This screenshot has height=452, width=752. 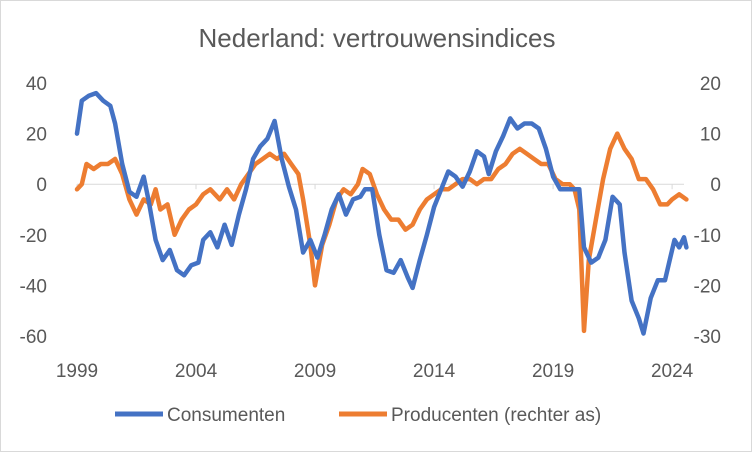 What do you see at coordinates (33, 236) in the screenshot?
I see `left-tick-label: -20` at bounding box center [33, 236].